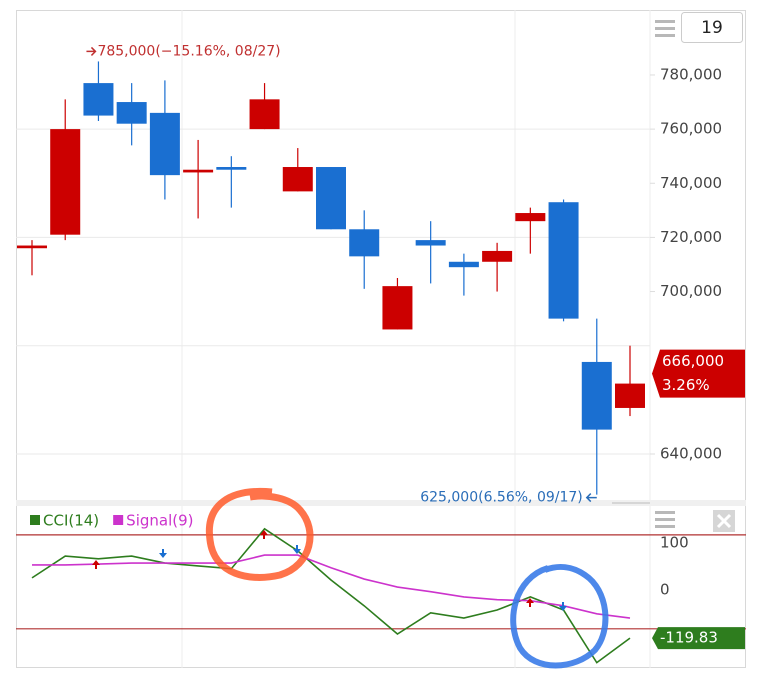 The image size is (761, 682). Describe the element at coordinates (691, 183) in the screenshot. I see `y-tick-label: 740,000` at that location.